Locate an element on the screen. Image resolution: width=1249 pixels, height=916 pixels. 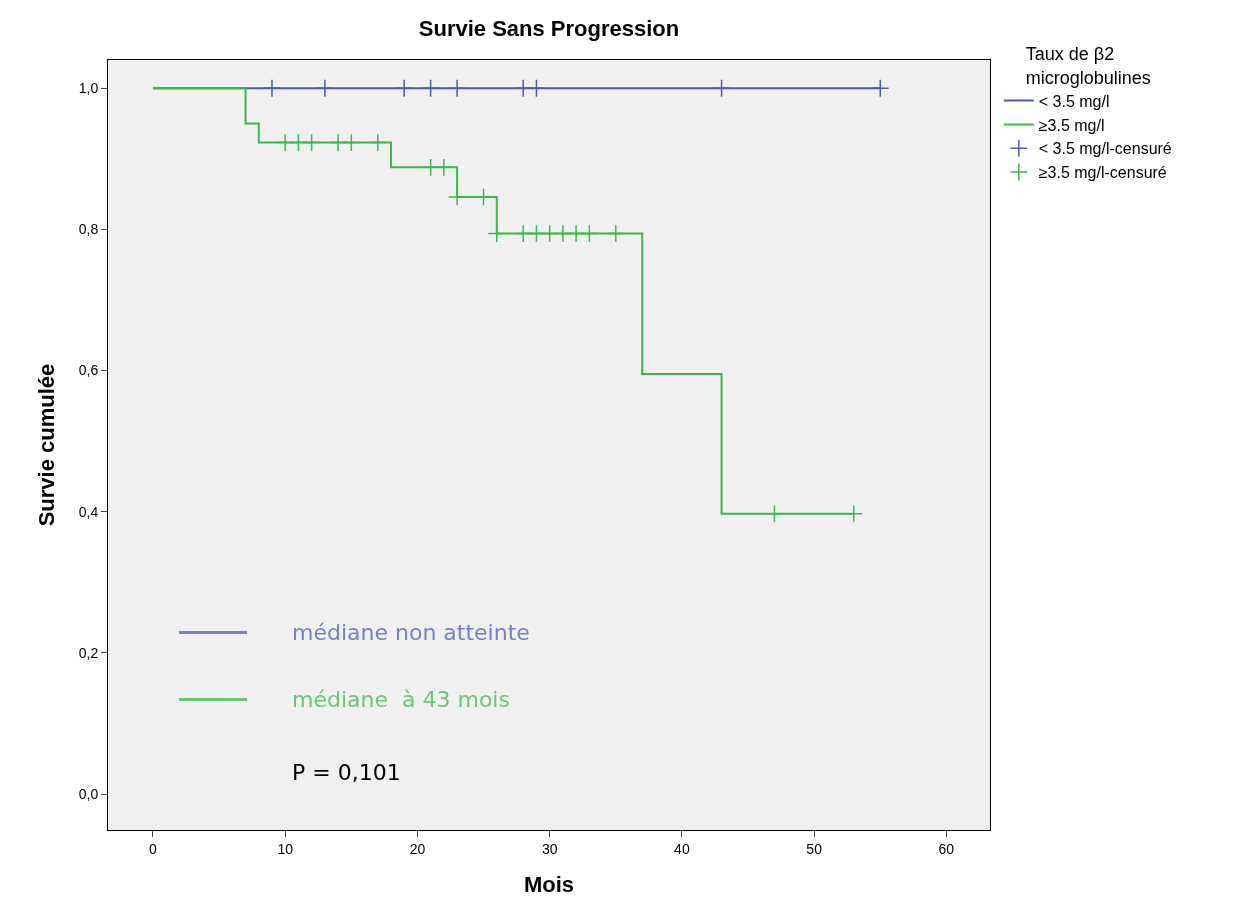
y-tick-label: 0,6 is located at coordinates (88, 370).